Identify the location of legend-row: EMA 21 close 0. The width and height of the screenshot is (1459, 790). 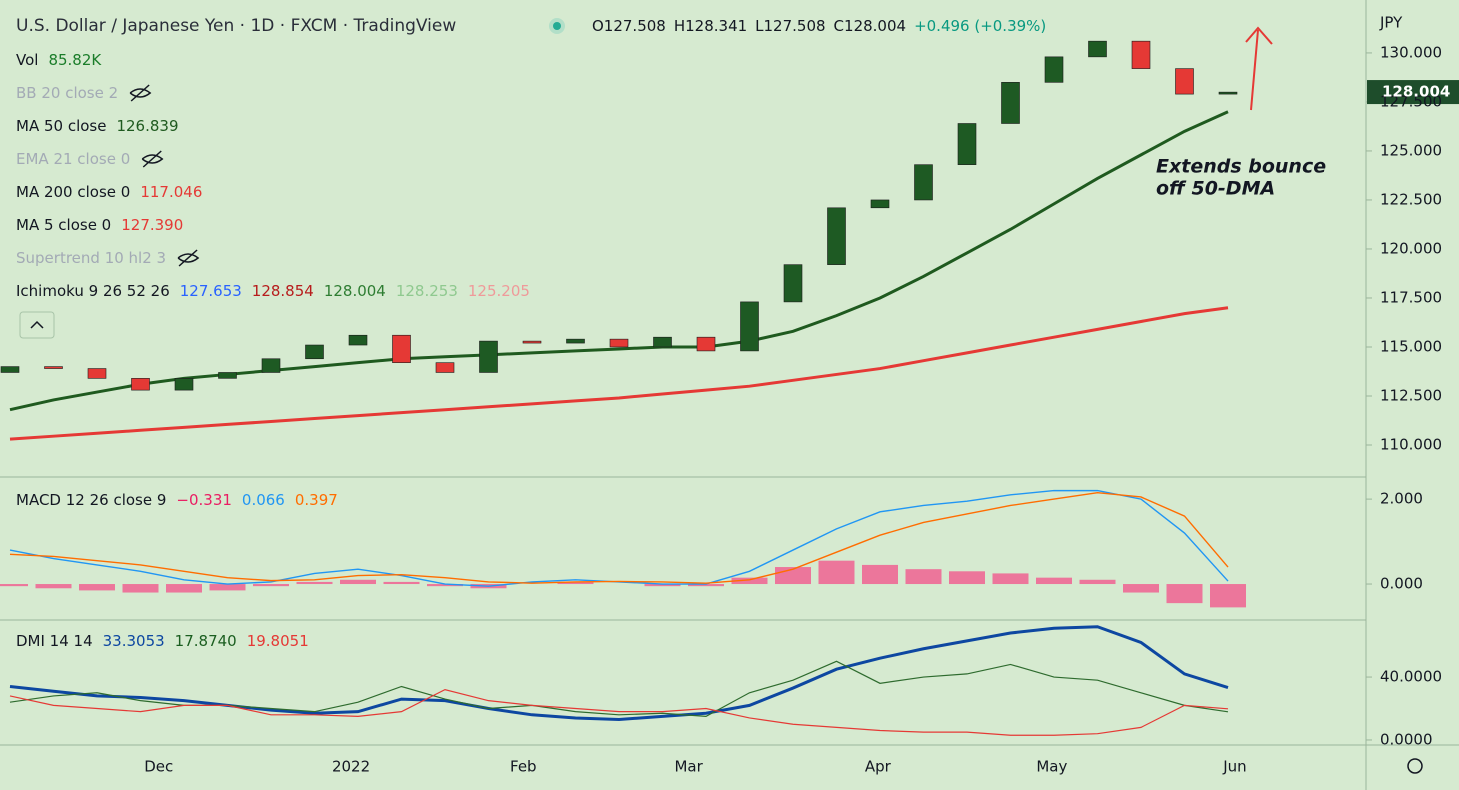
(73, 159).